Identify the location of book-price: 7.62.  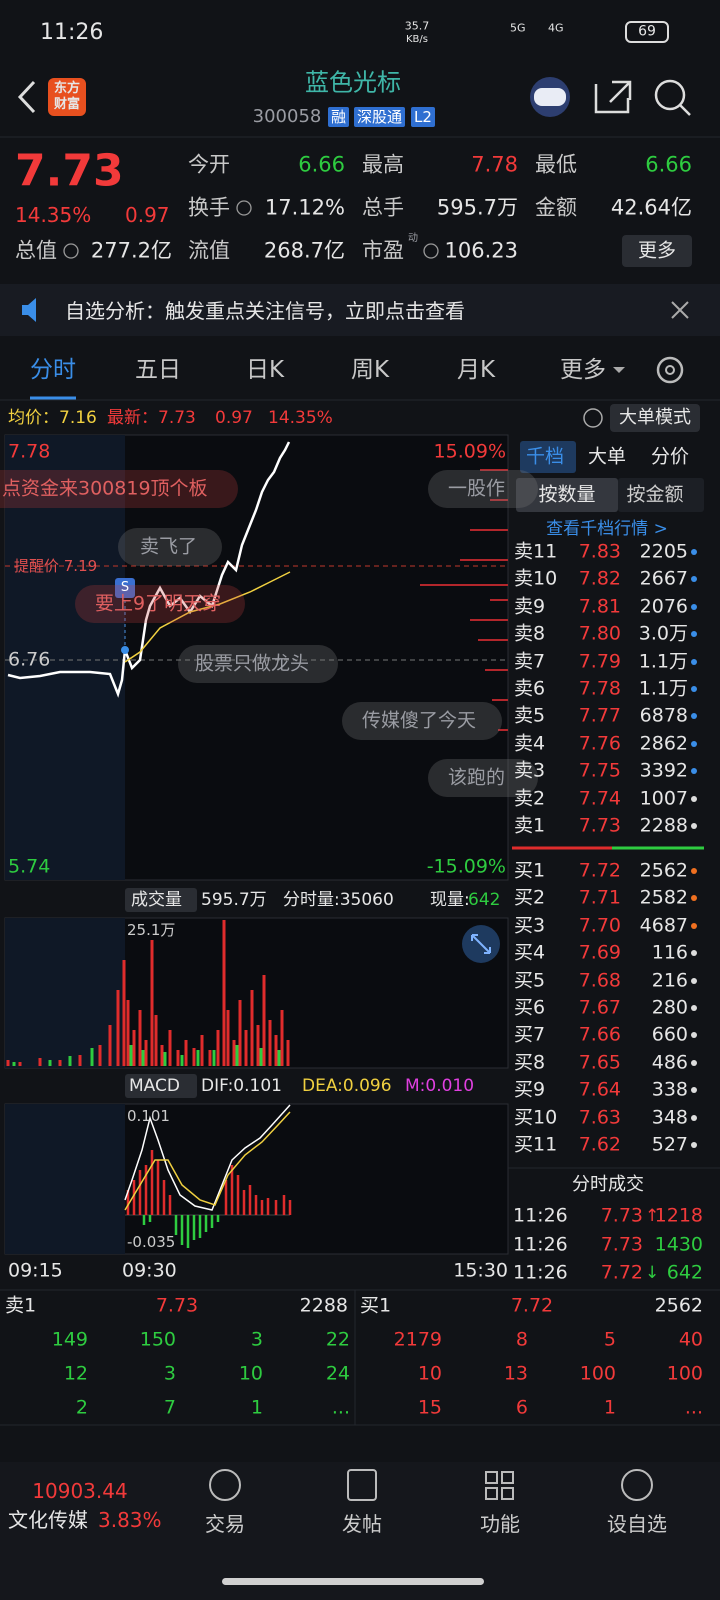
(599, 1144).